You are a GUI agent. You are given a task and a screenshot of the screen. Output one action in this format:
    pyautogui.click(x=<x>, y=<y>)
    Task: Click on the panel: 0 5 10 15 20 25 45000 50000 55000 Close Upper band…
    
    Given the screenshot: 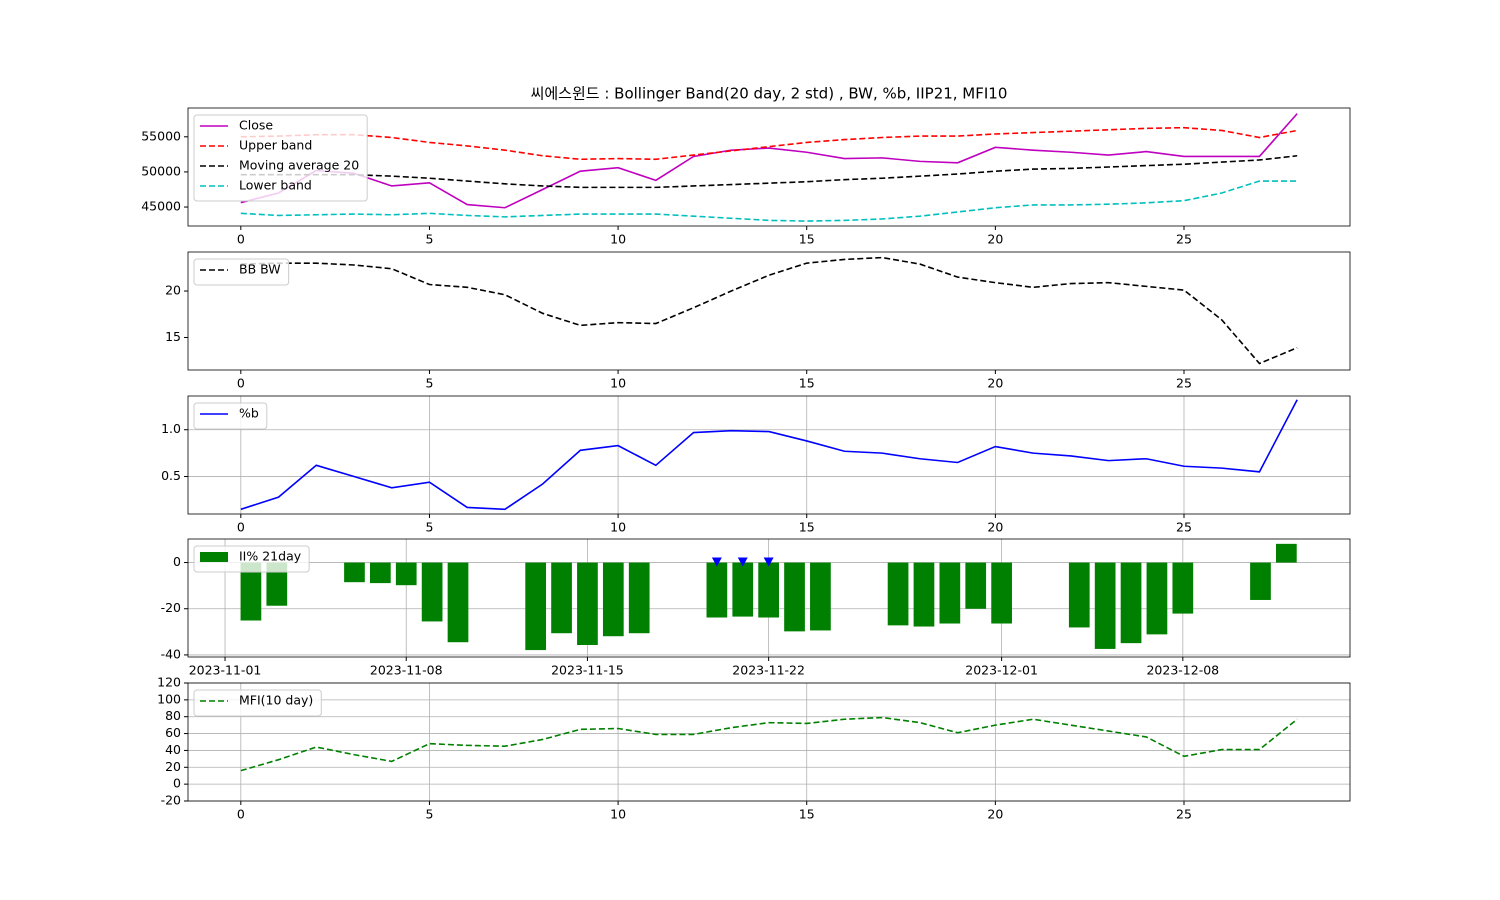 What is the action you would take?
    pyautogui.click(x=746, y=177)
    